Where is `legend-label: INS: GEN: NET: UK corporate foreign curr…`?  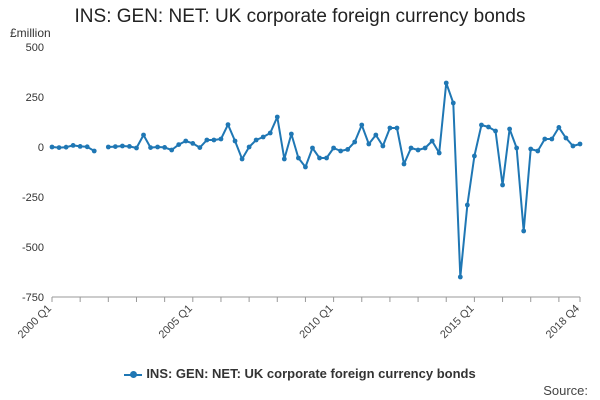
legend-label: INS: GEN: NET: UK corporate foreign curr… is located at coordinates (311, 373).